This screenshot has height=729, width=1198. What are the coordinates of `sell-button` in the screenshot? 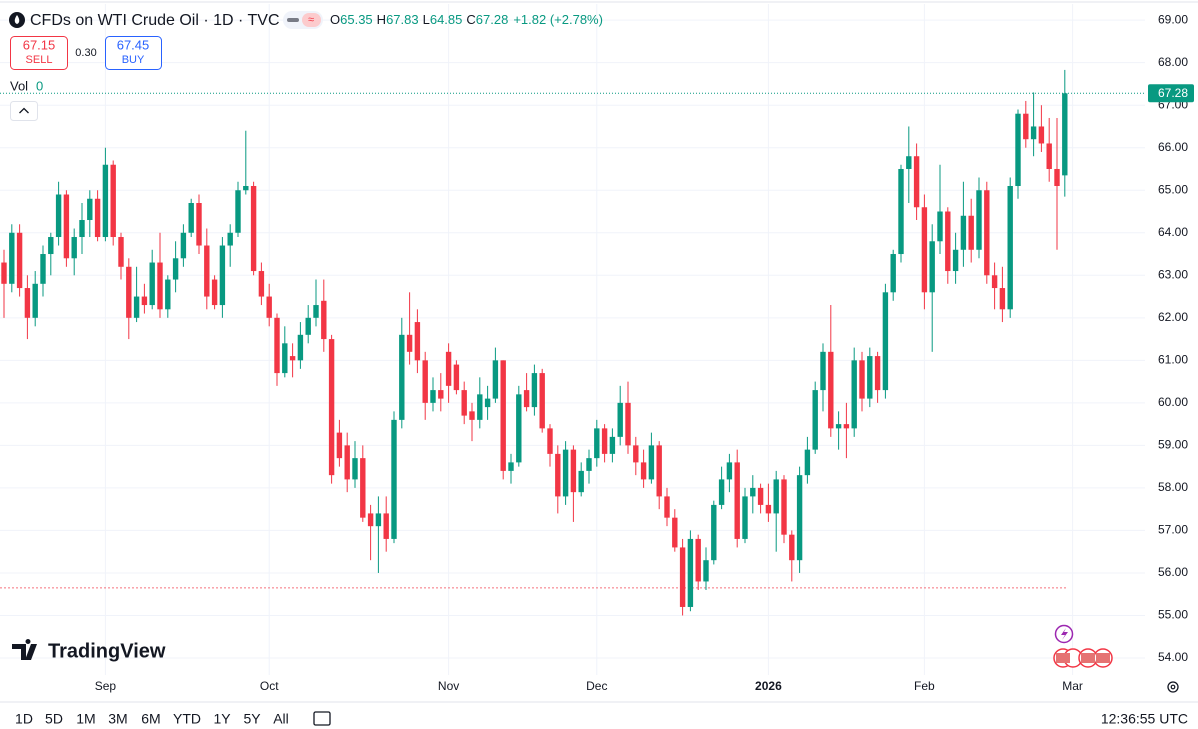 It's located at (39, 53).